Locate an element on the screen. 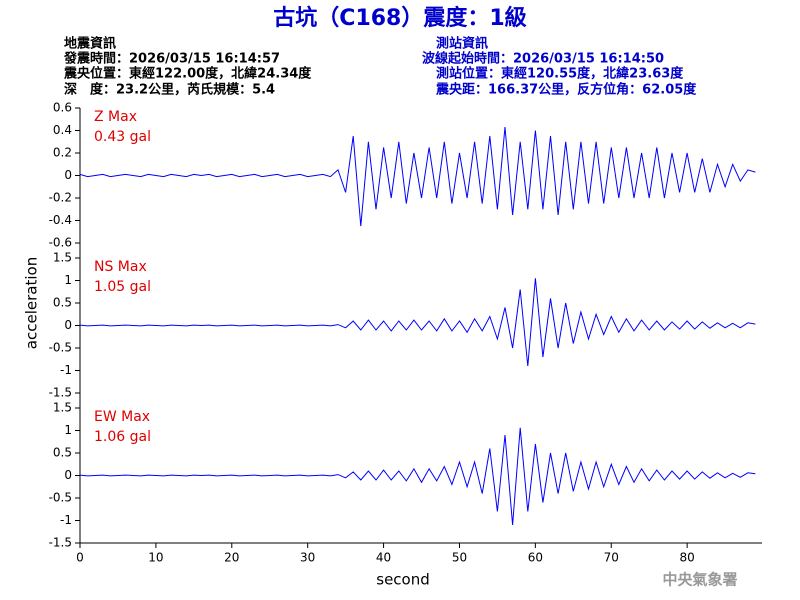 The image size is (800, 600). max-label: 1.05 gal is located at coordinates (122, 287).